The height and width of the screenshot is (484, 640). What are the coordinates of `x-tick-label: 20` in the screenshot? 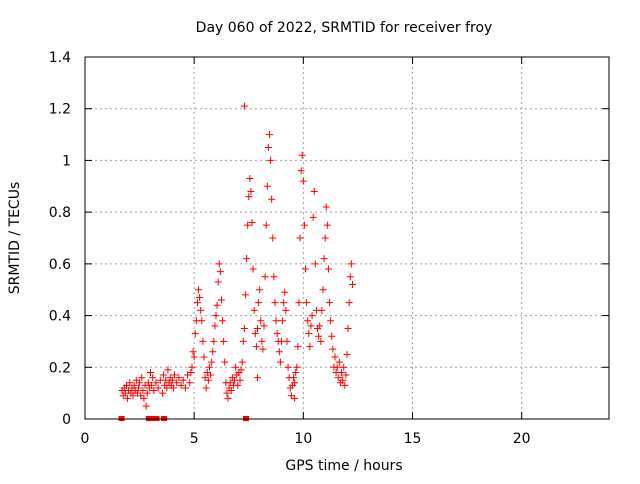 It's located at (522, 439).